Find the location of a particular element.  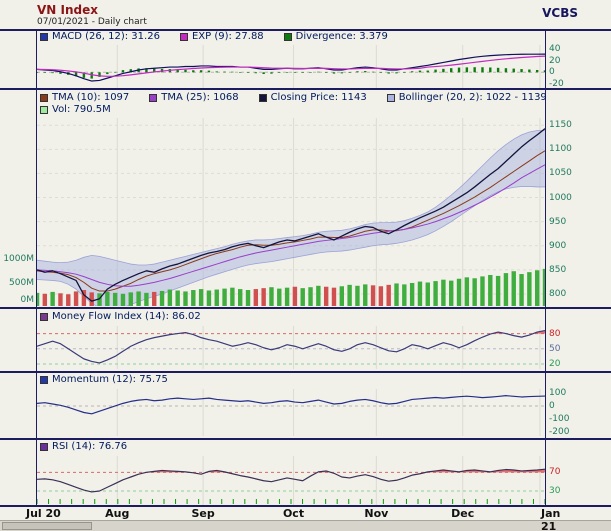

legend-item: Vol: 790.5M is located at coordinates (75, 109).